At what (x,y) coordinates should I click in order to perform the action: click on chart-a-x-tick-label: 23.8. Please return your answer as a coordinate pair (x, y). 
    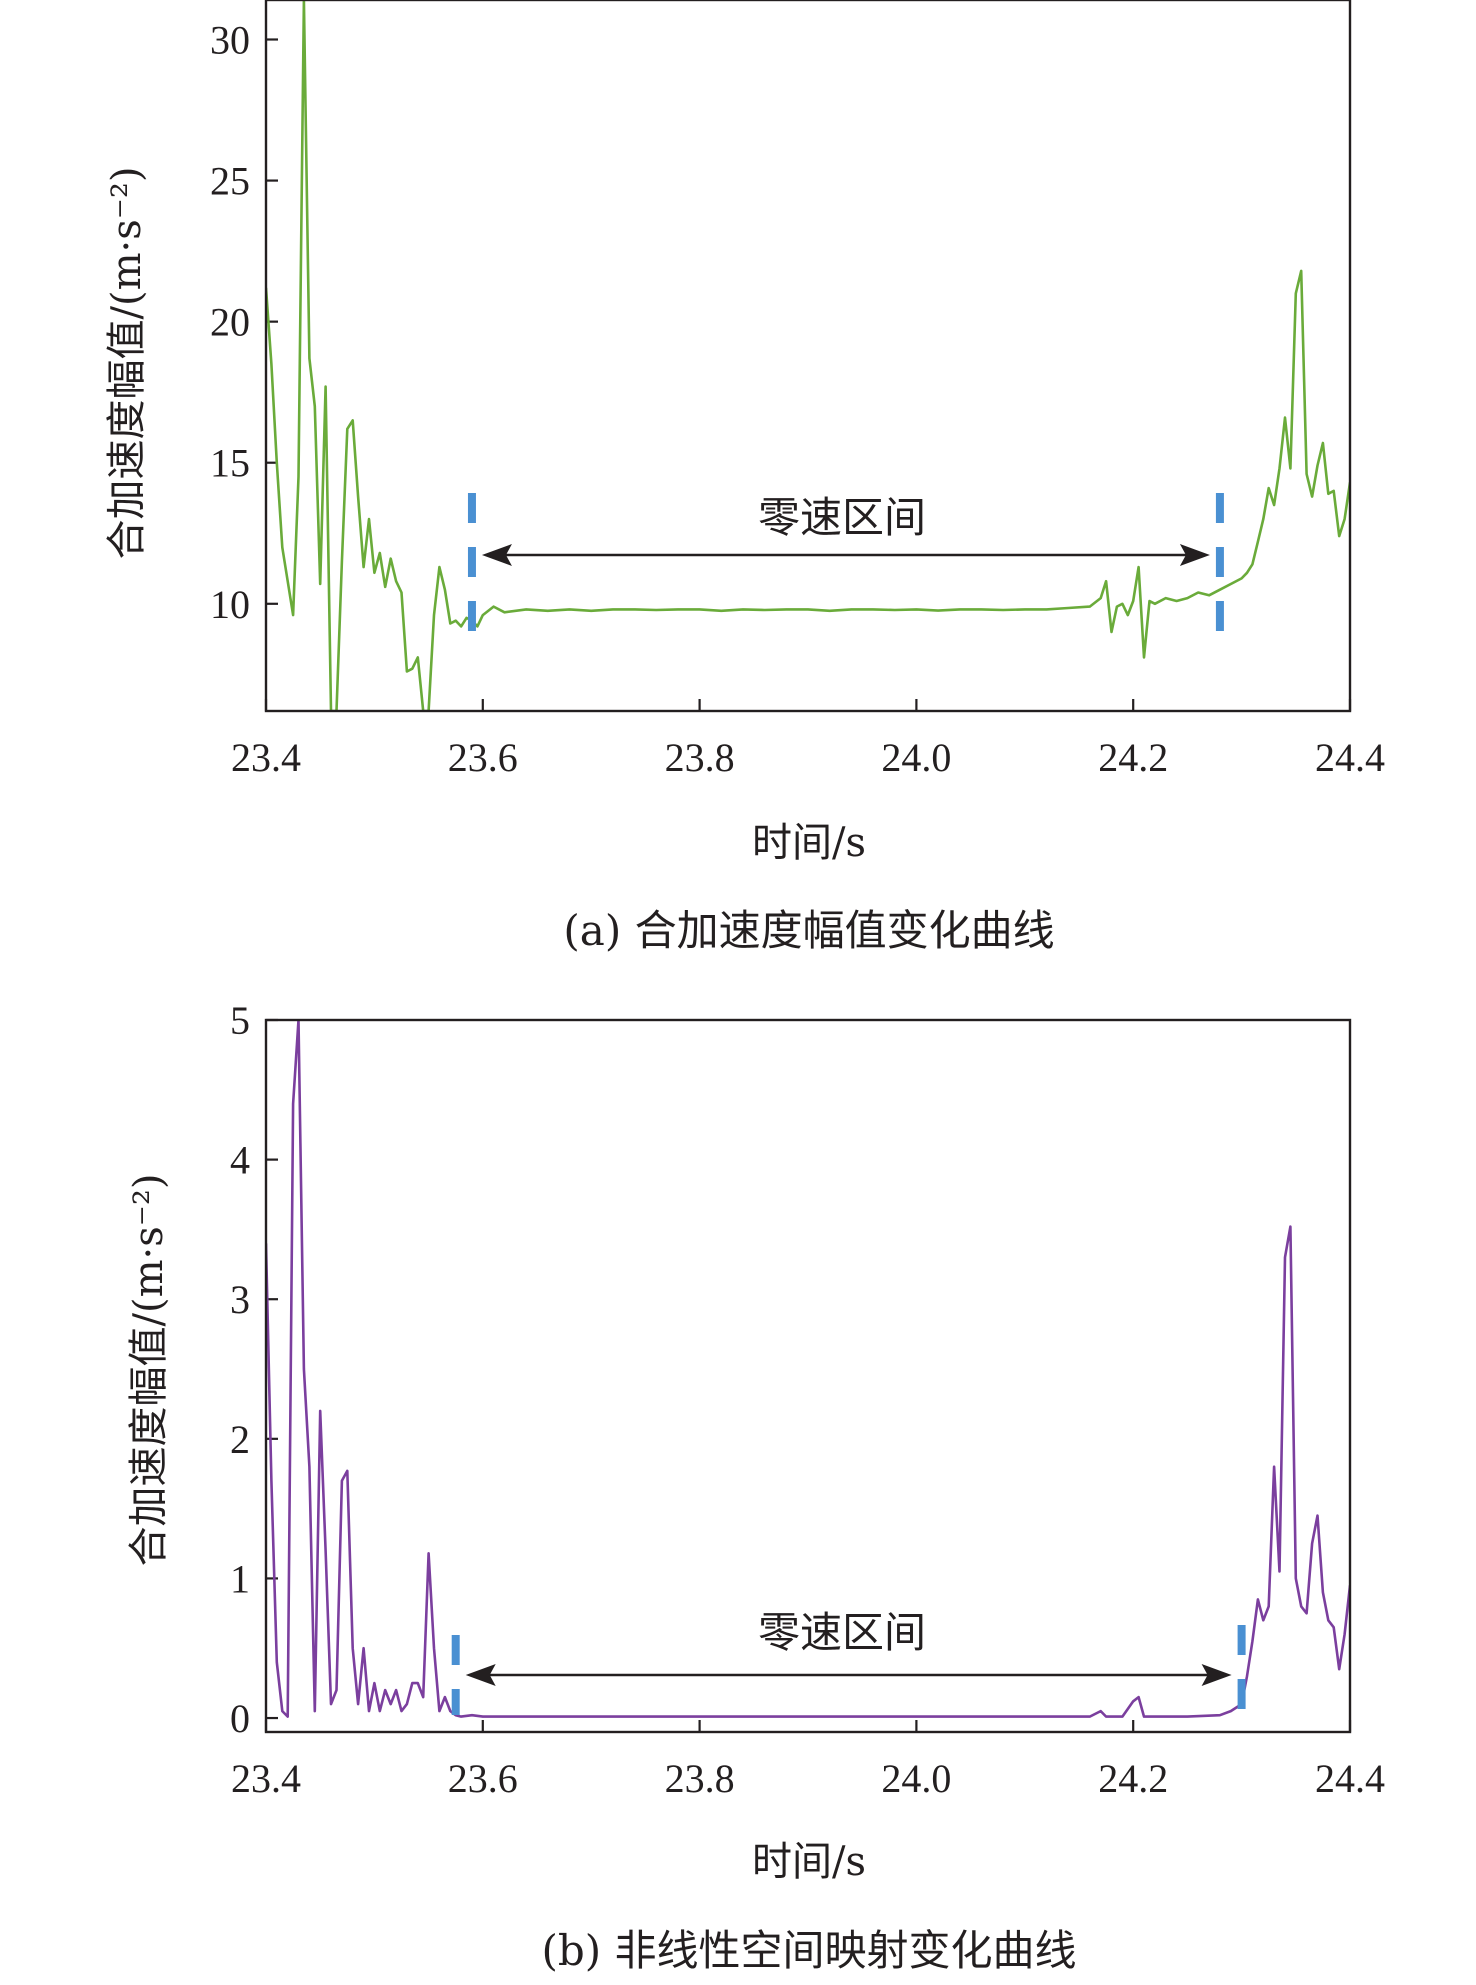
    Looking at the image, I should click on (700, 757).